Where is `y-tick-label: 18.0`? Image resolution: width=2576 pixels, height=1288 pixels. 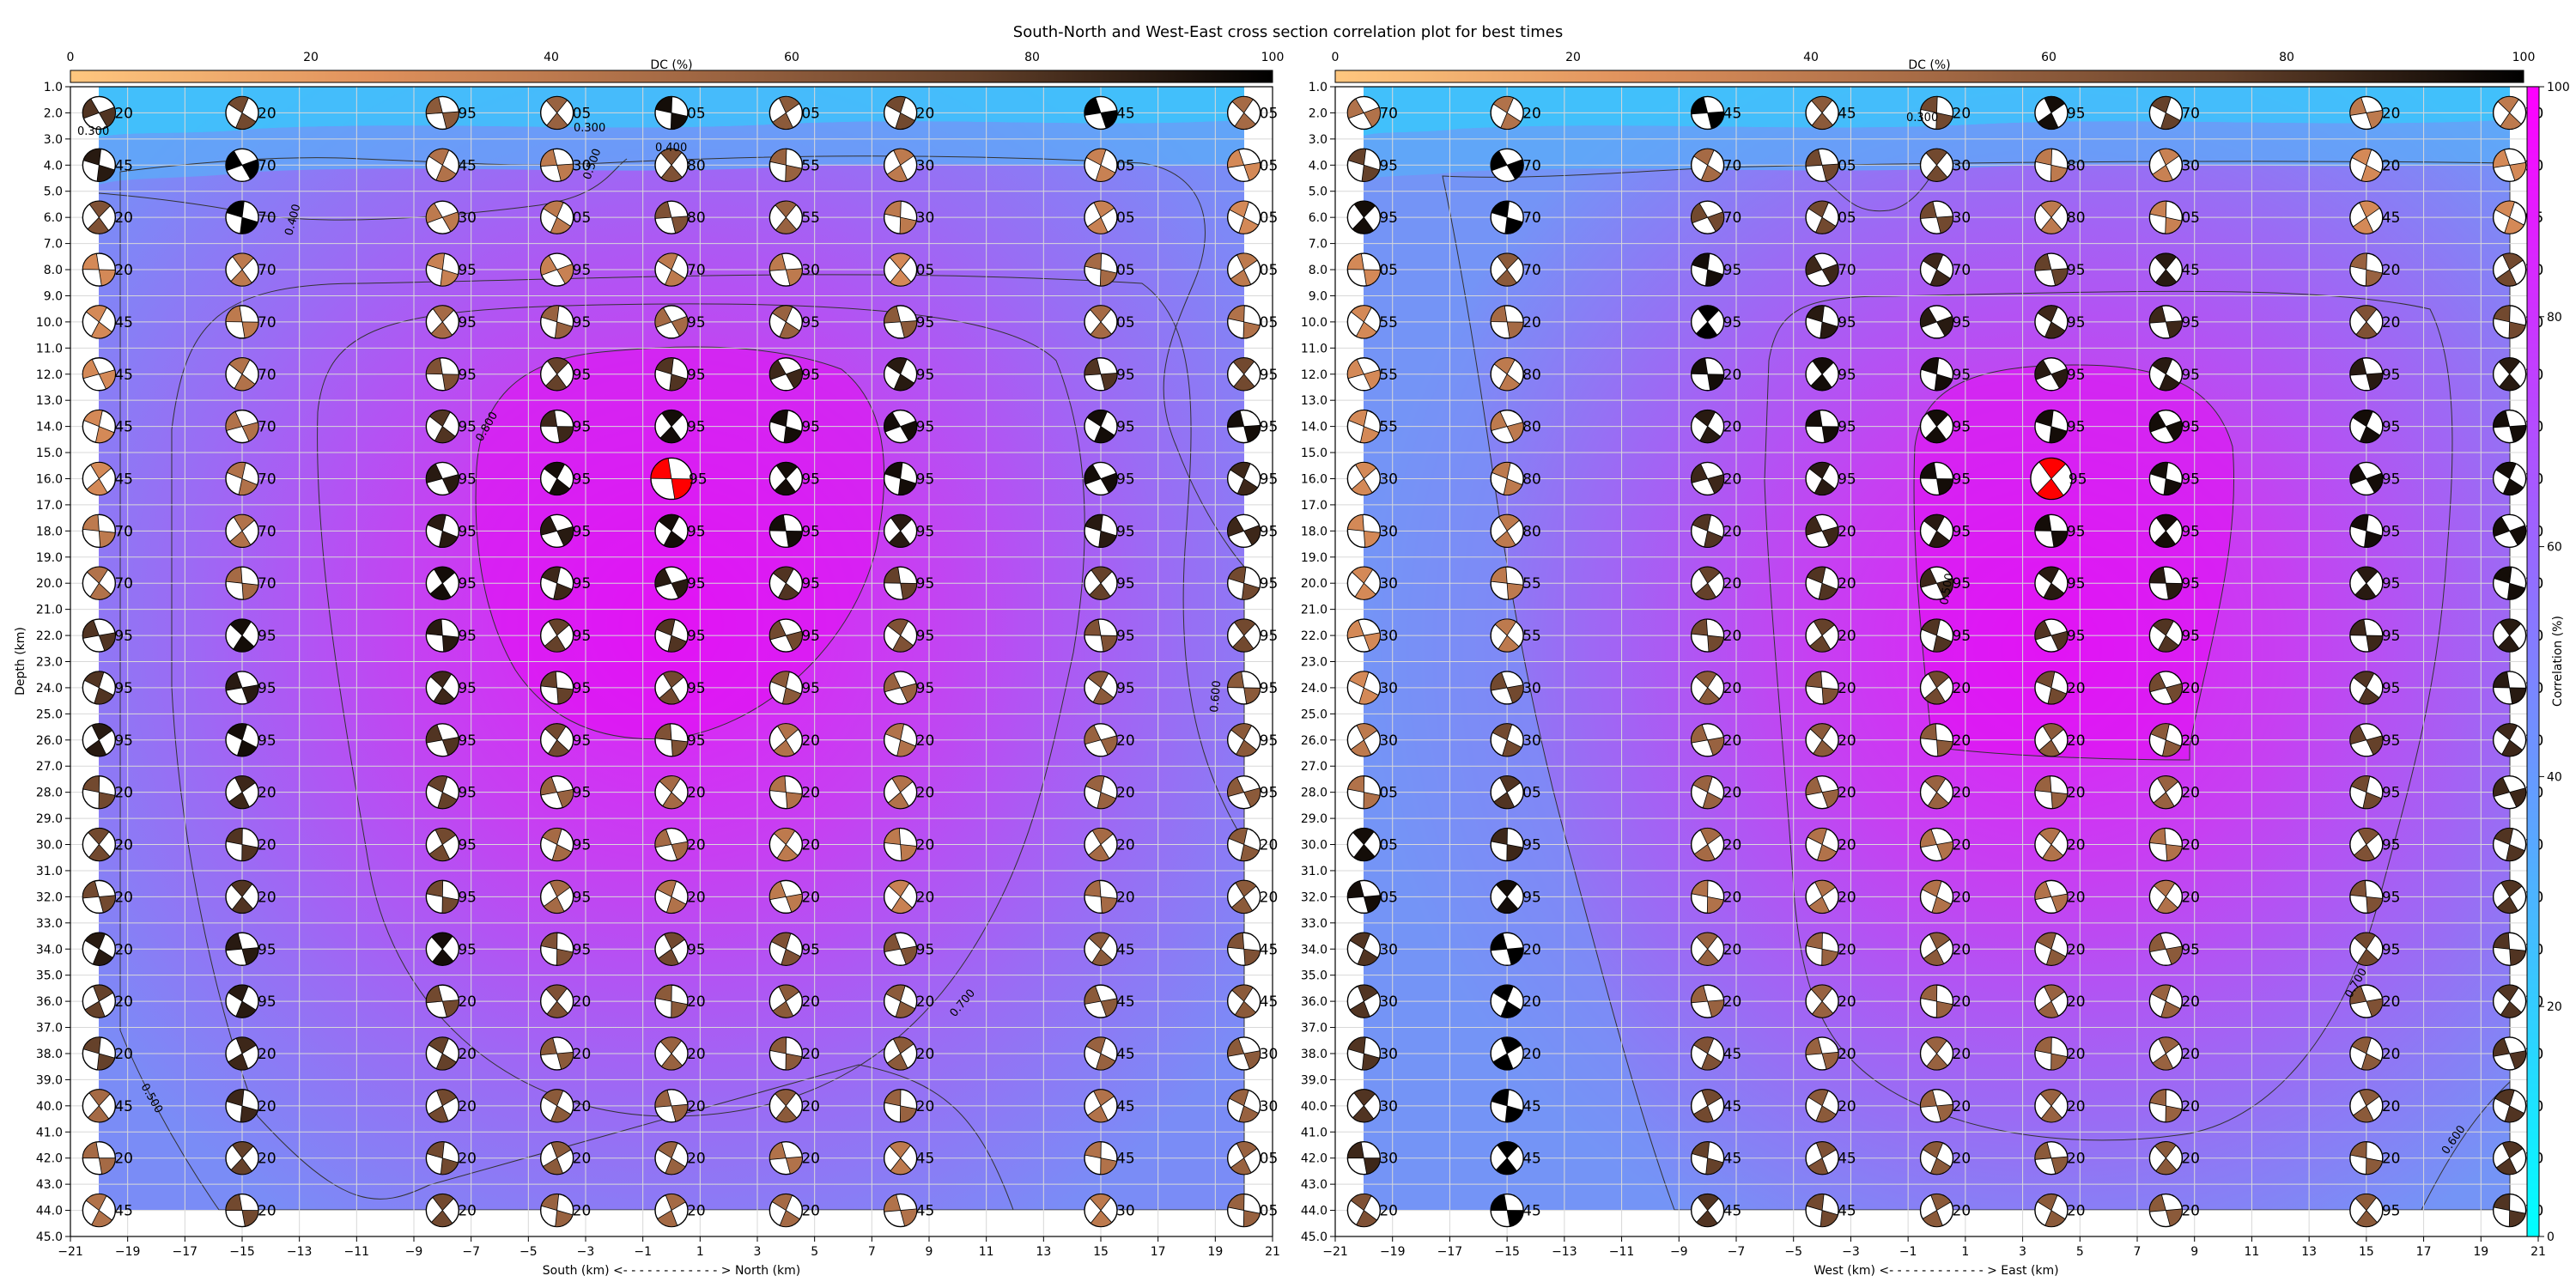 y-tick-label: 18.0 is located at coordinates (1314, 532).